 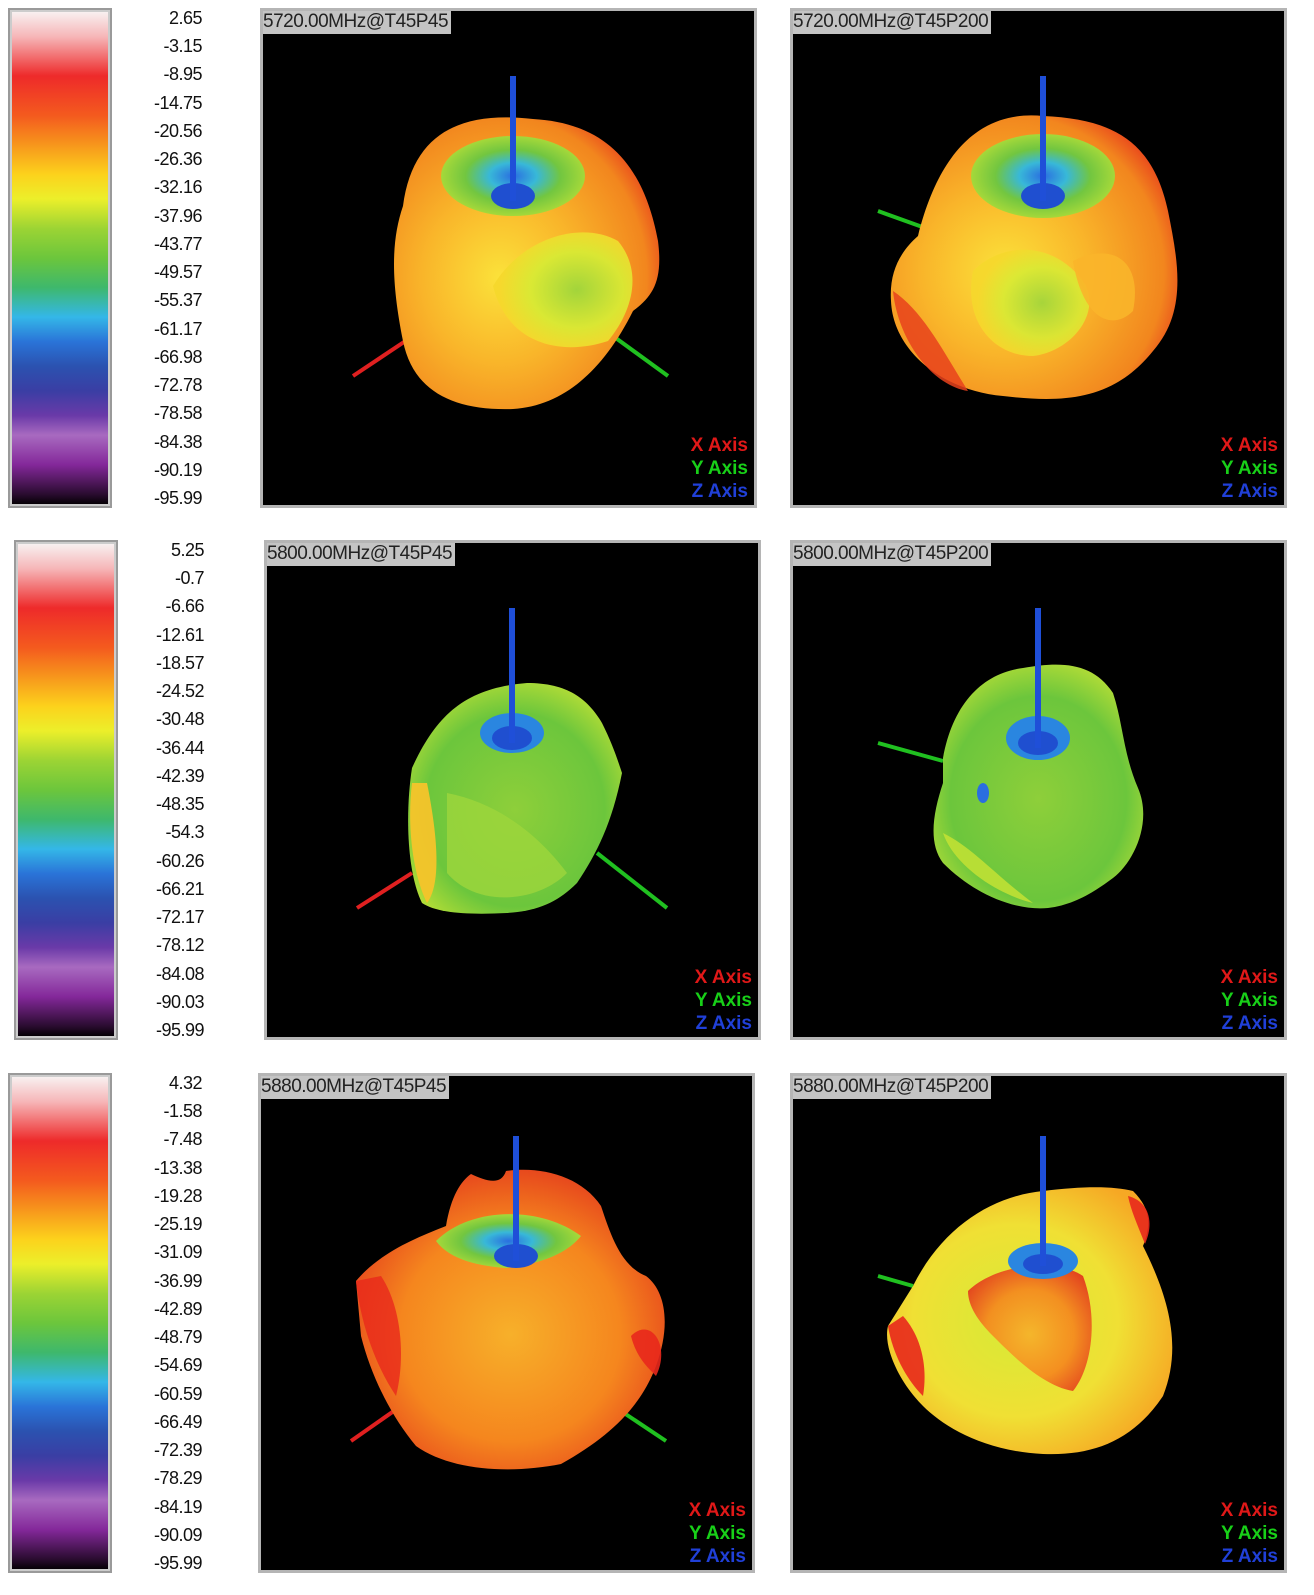 What do you see at coordinates (361, 554) in the screenshot?
I see `panel-label: 5800.00MHz@T45P45` at bounding box center [361, 554].